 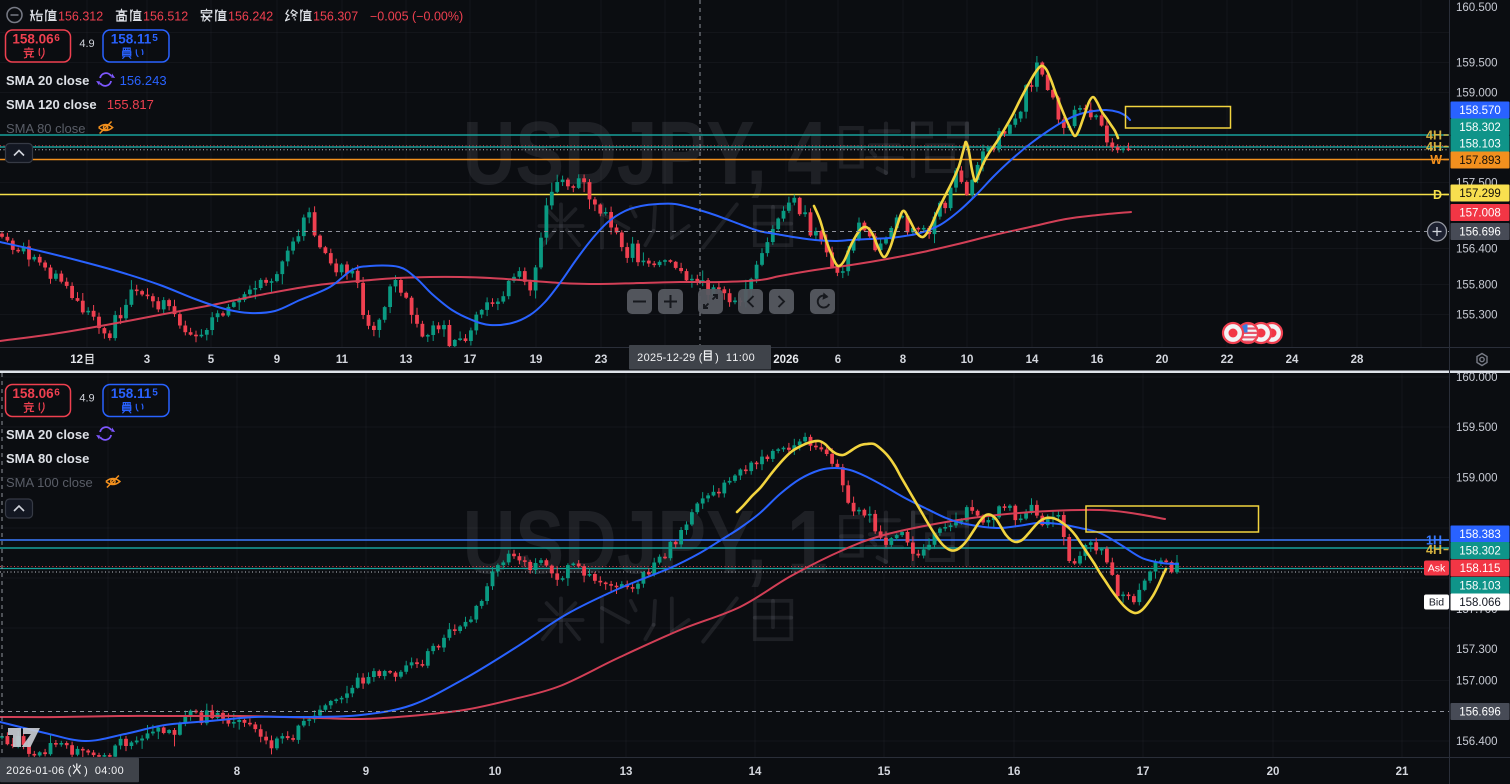 What do you see at coordinates (1480, 161) in the screenshot?
I see `svg-text: 157.893` at bounding box center [1480, 161].